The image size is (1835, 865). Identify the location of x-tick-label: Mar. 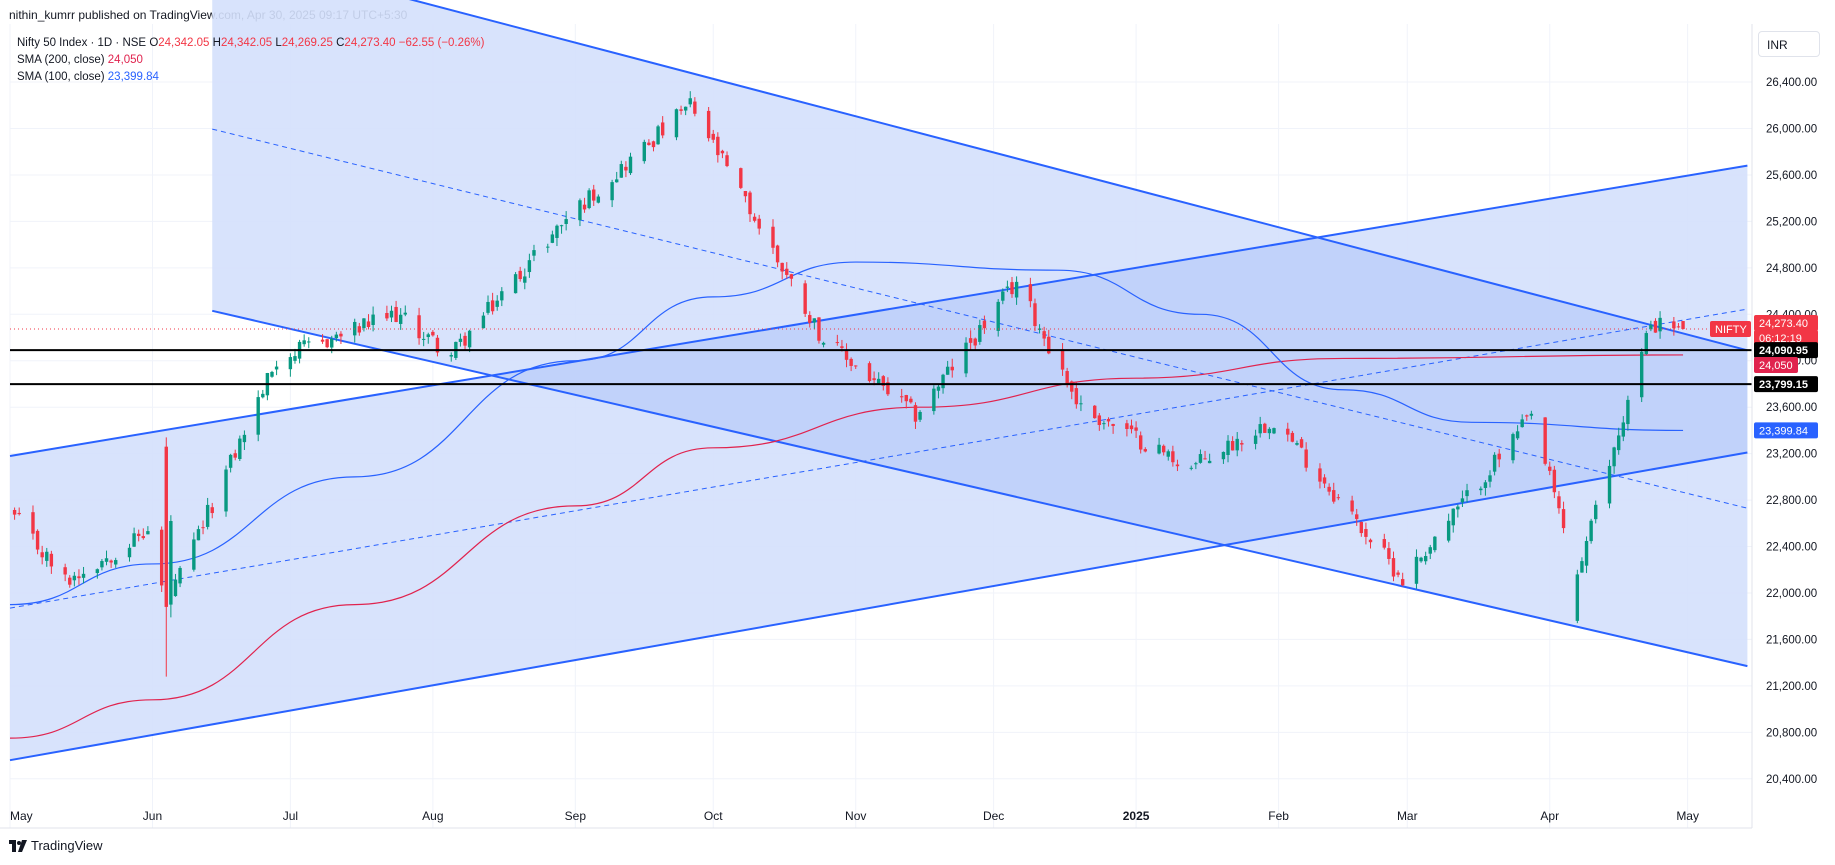
(1407, 816).